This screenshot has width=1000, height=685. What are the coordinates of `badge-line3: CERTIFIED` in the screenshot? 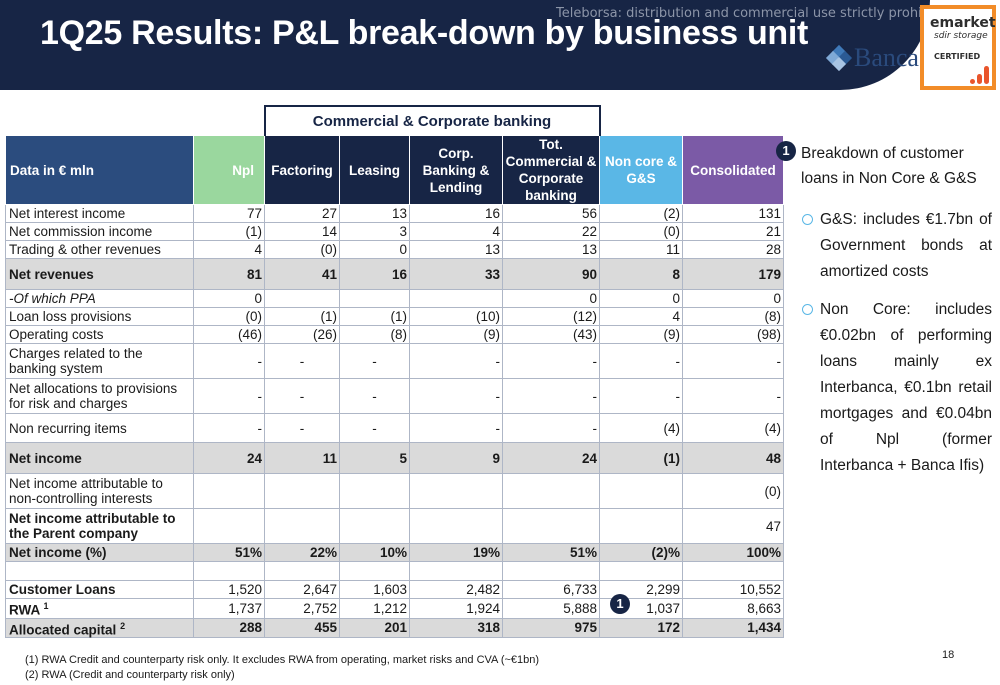 It's located at (957, 56).